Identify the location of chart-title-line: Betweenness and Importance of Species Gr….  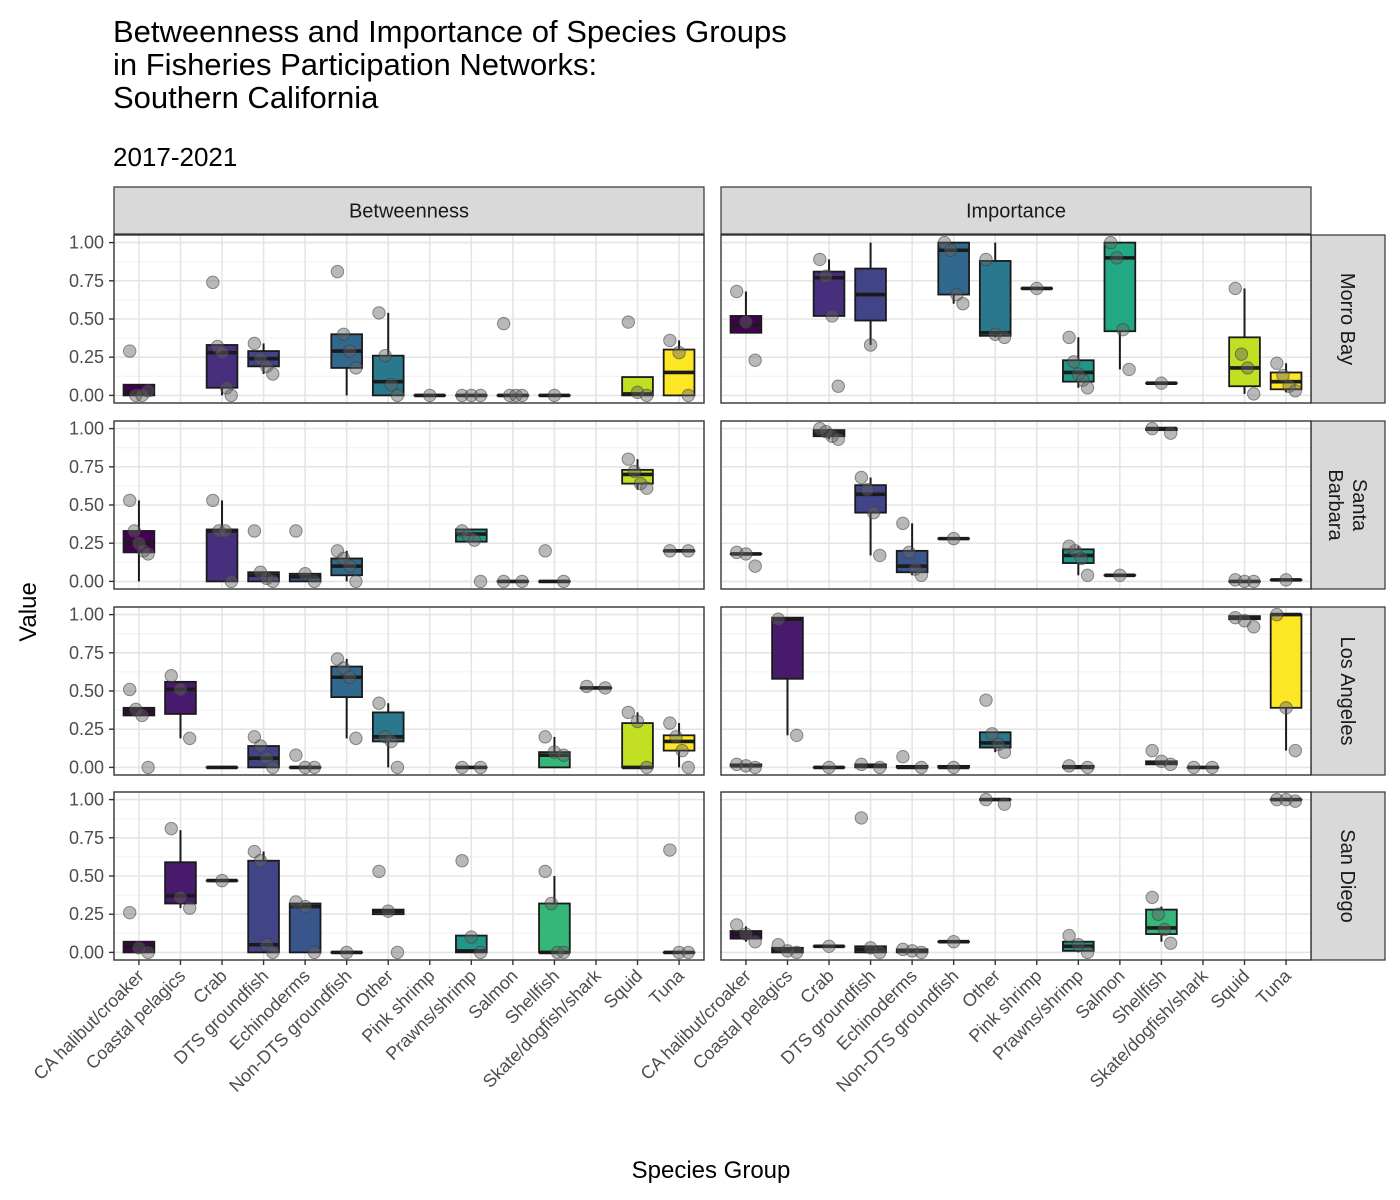
(450, 31).